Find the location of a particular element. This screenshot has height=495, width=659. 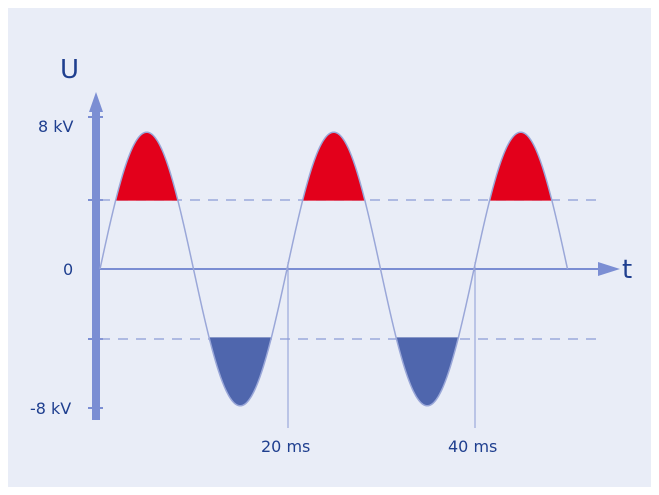

y-tick-label-top: 8 kV is located at coordinates (56, 126).